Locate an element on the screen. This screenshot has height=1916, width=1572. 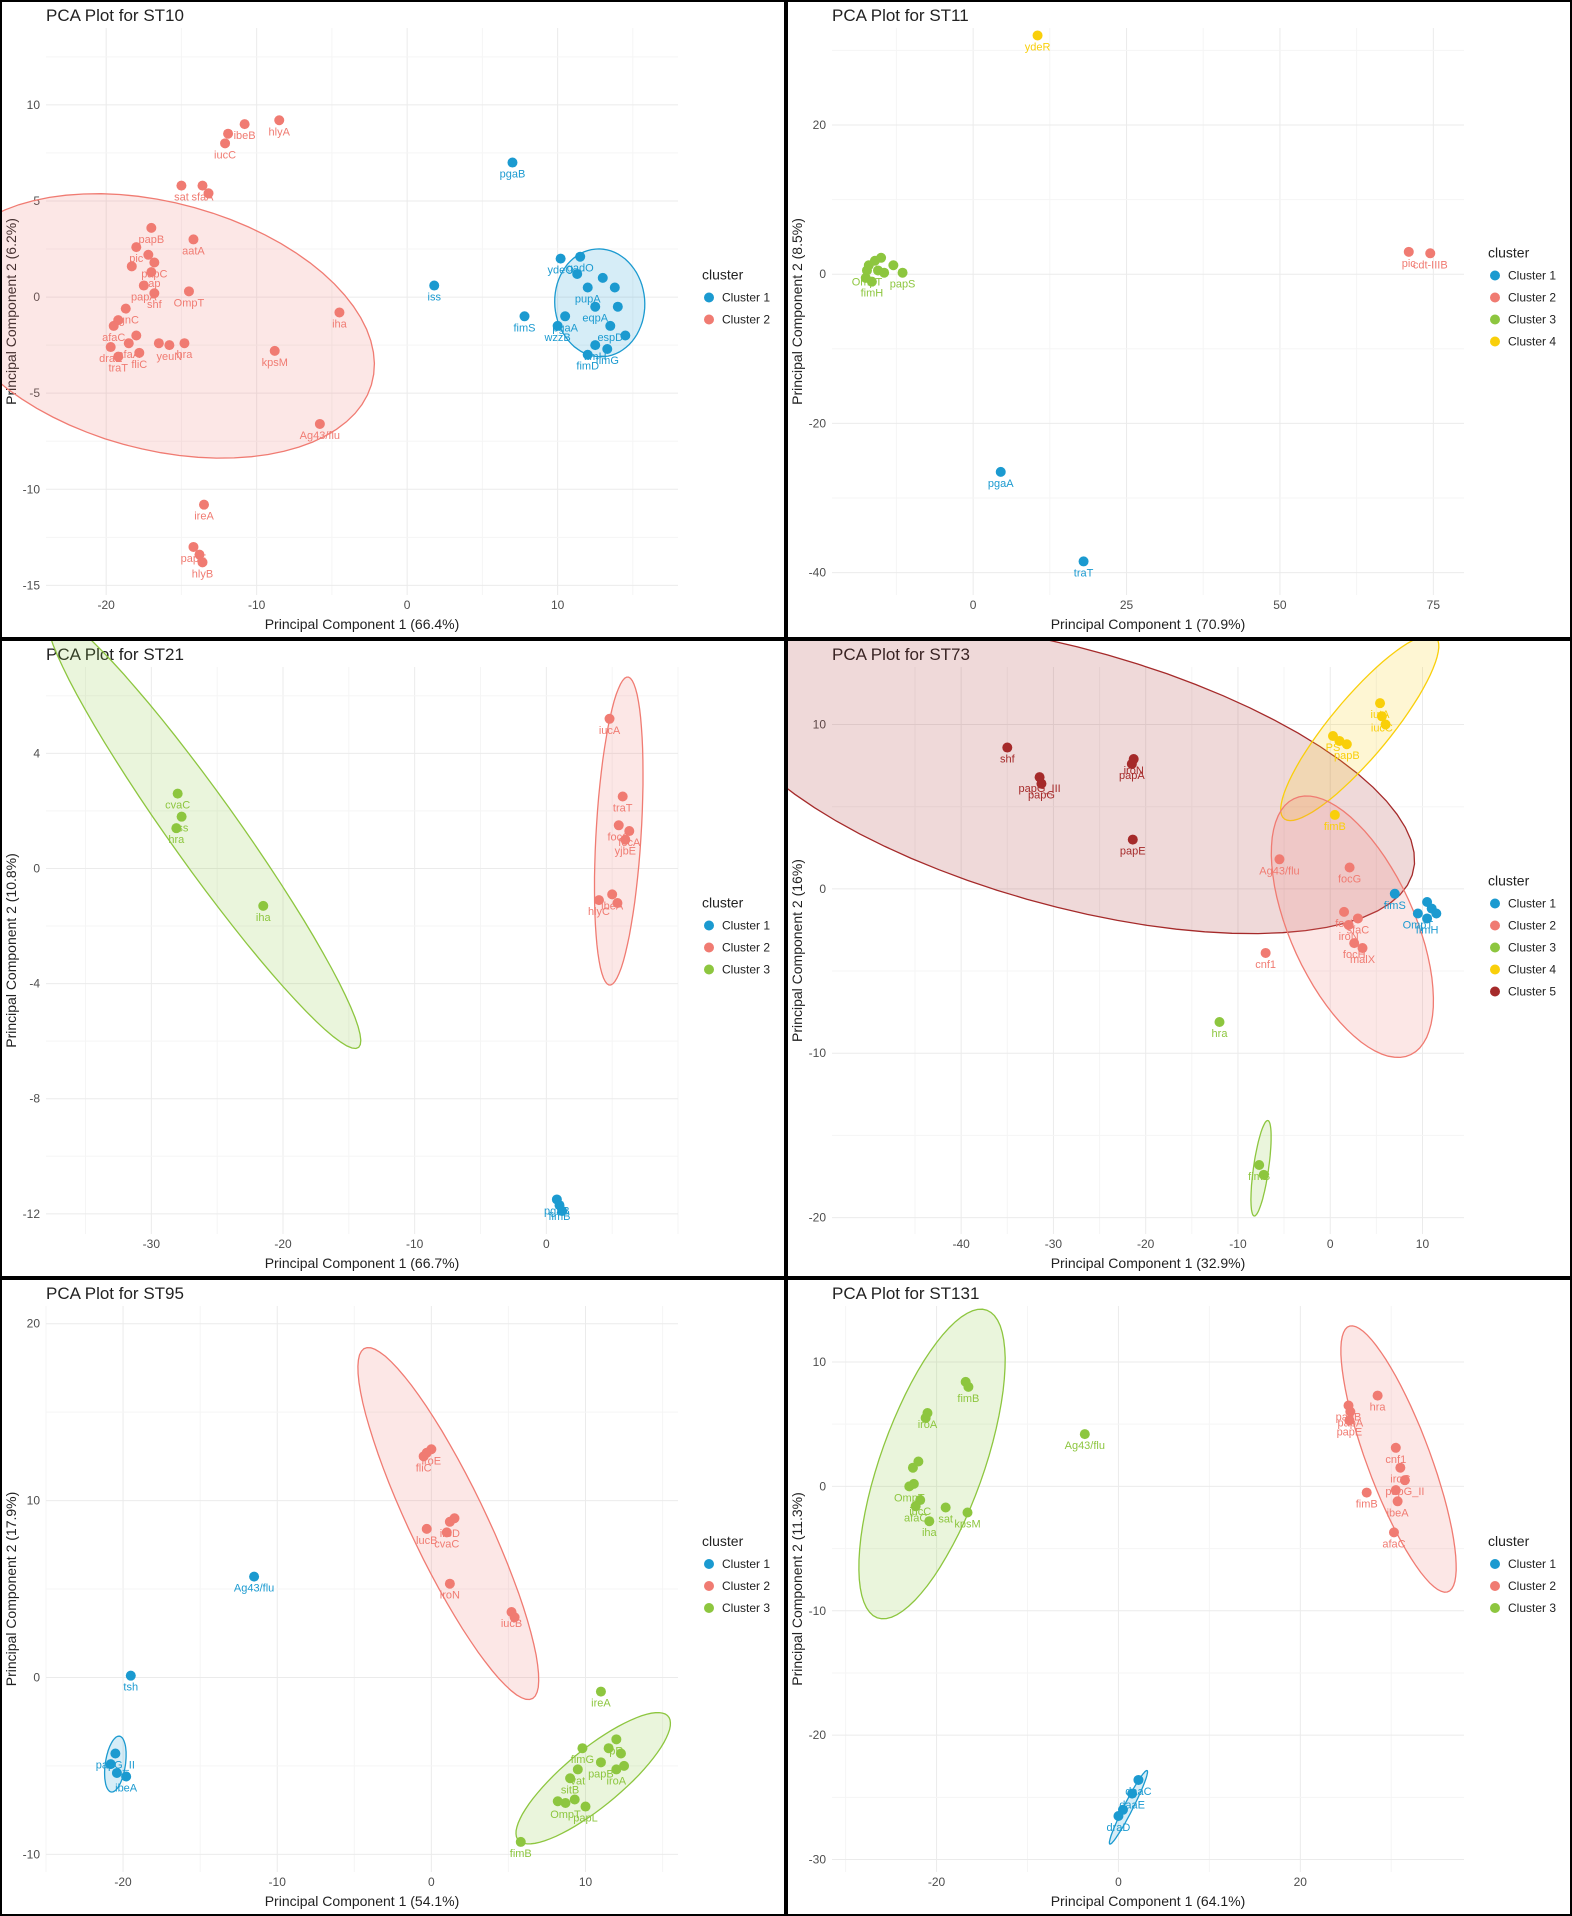
y-axis-label: Principal Component 2 (8.5%) is located at coordinates (797, 311).